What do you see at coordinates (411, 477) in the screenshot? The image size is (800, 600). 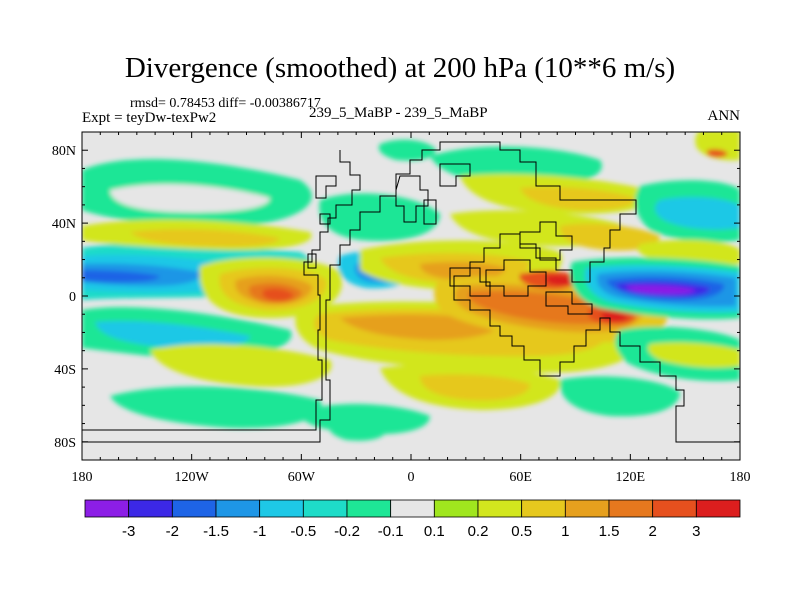 I see `x-tick-label: 0` at bounding box center [411, 477].